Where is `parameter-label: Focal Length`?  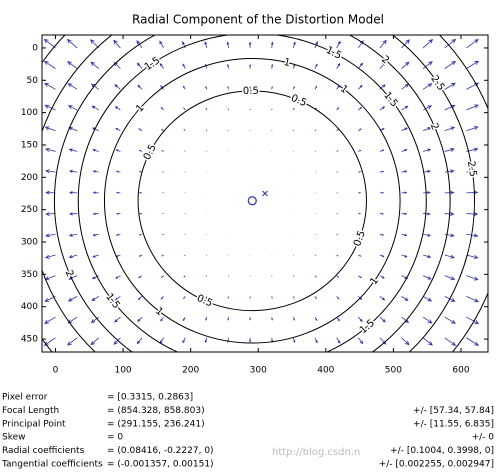
parameter-label: Focal Length is located at coordinates (30, 411).